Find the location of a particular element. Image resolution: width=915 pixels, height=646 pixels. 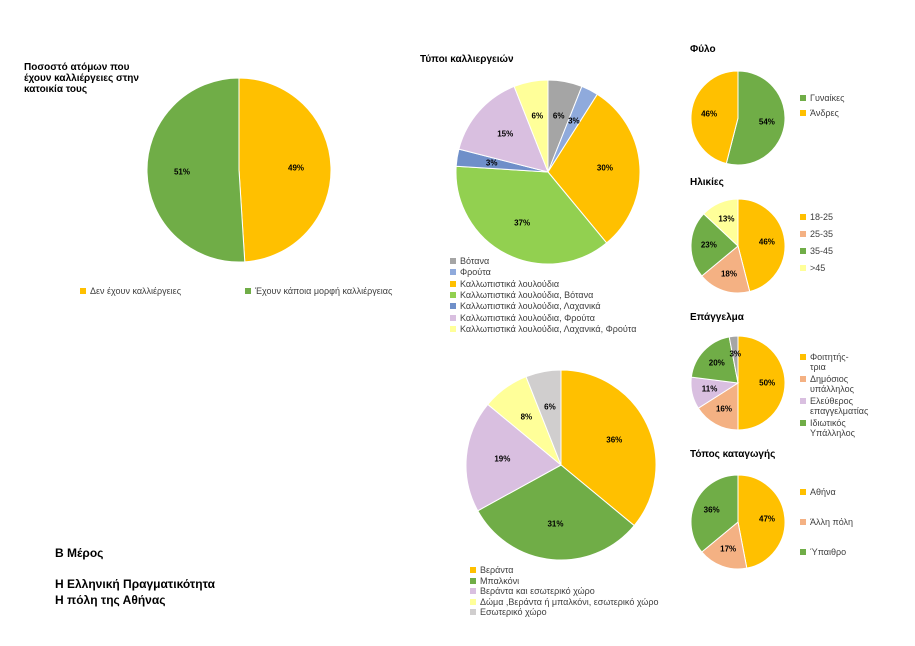

legend-label: Ιδιωτικός Υπάλληλος is located at coordinates (832, 428).